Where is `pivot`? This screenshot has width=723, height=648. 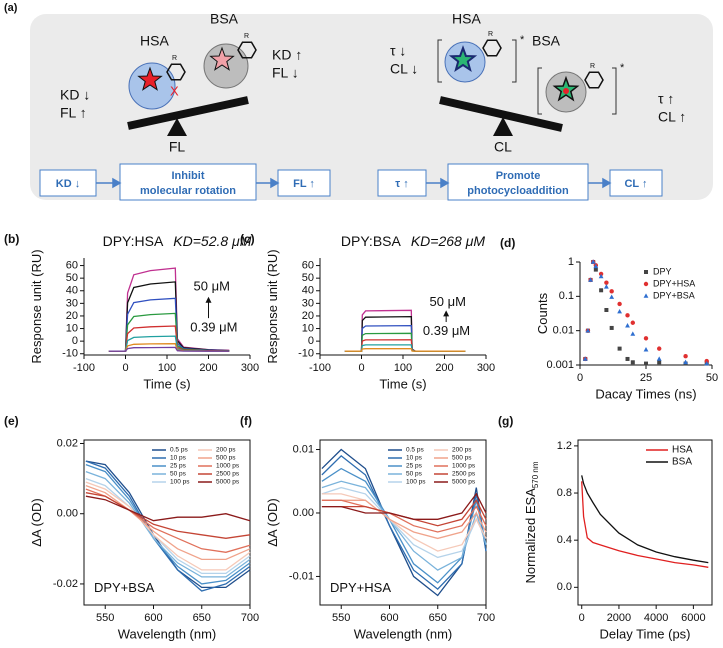
pivot is located at coordinates (503, 126).